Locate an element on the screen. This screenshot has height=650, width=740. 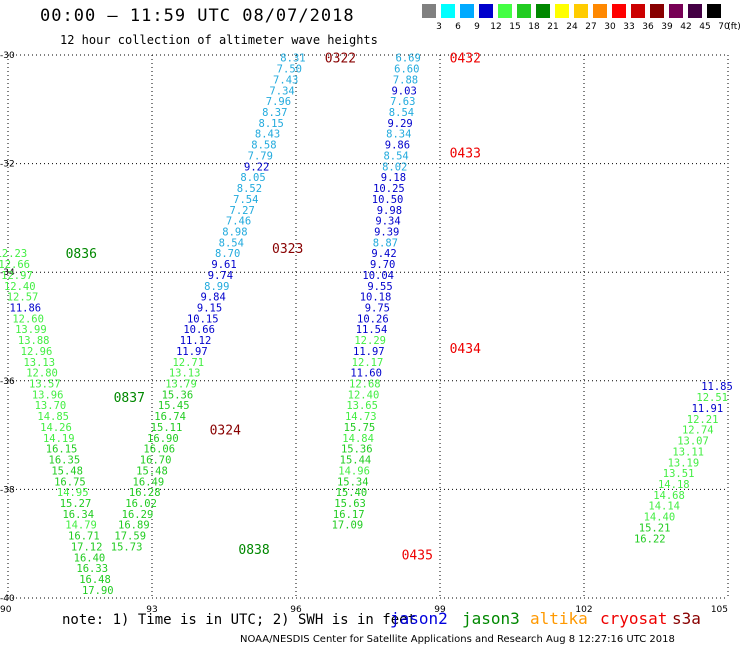
wave-height-label: 8.54 is located at coordinates (401, 113).